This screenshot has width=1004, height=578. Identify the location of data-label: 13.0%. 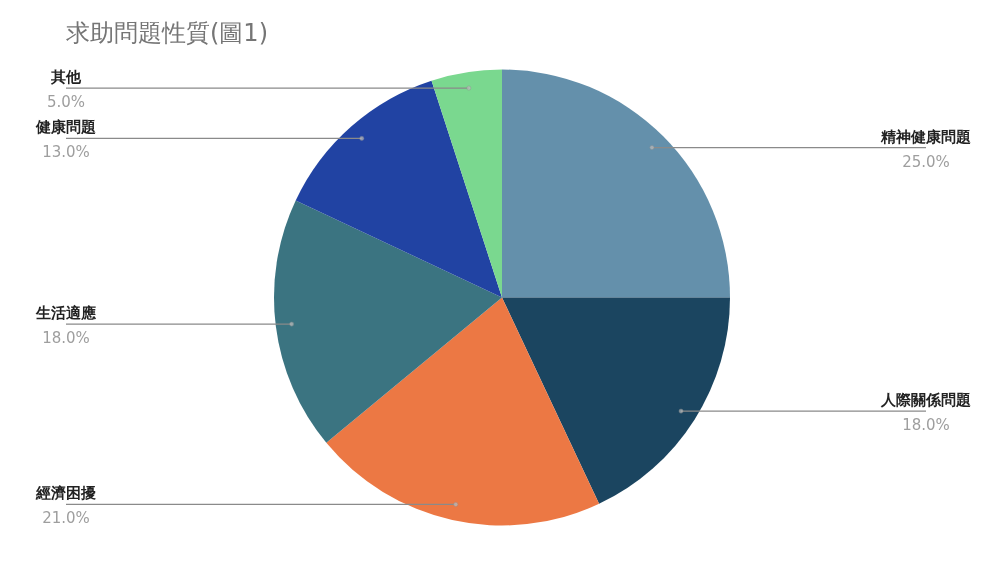
(66, 152).